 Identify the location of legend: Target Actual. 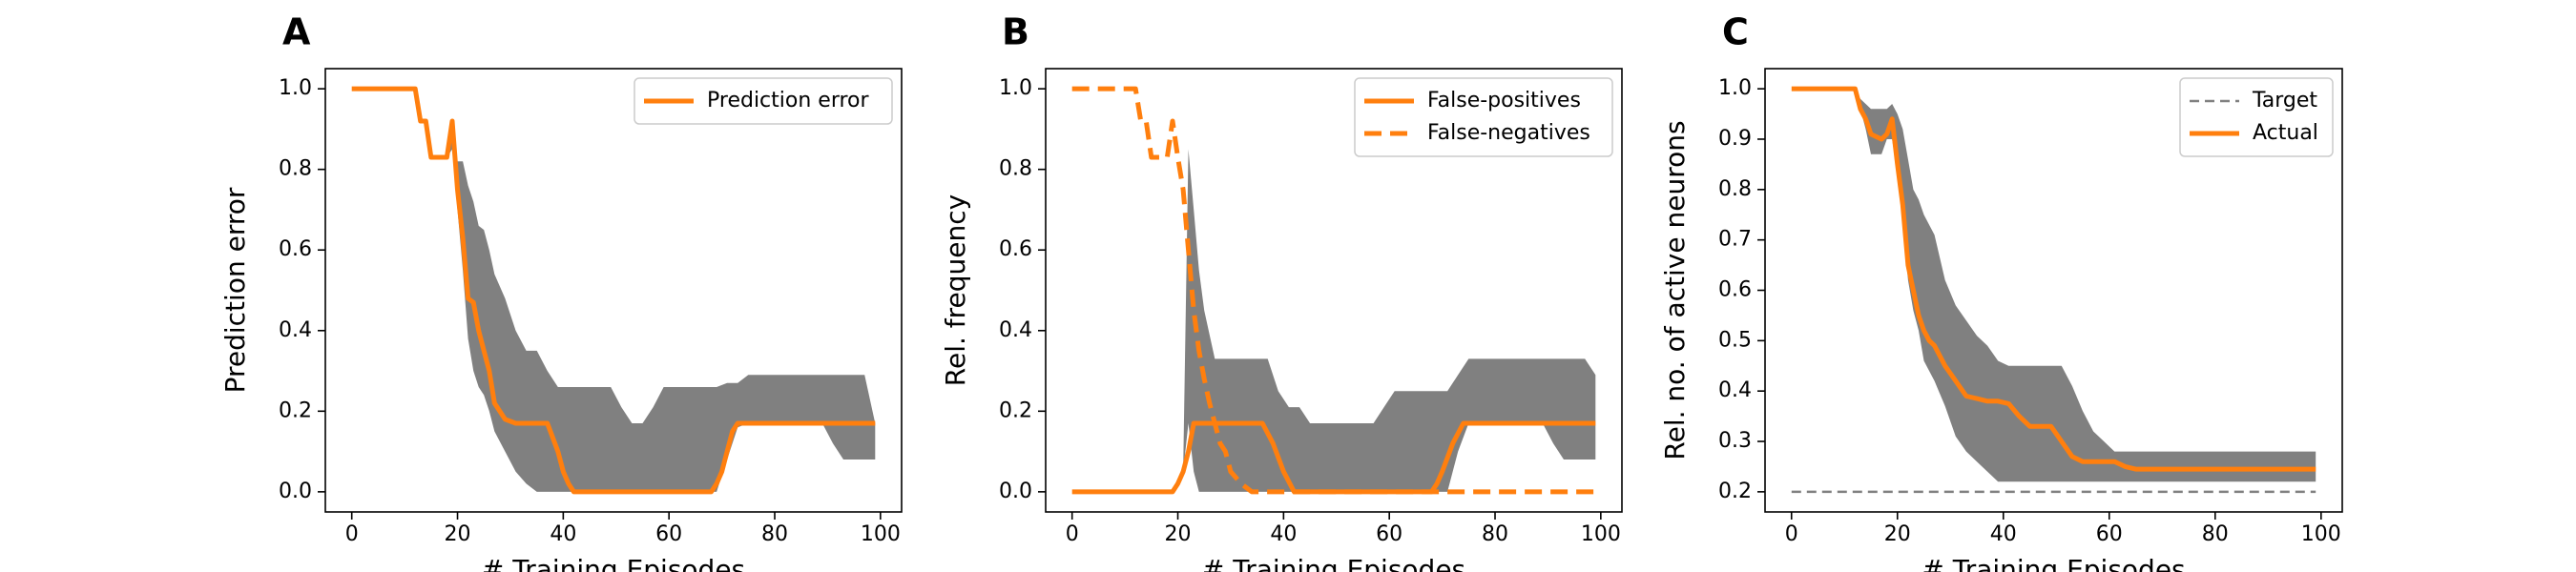
(2256, 117).